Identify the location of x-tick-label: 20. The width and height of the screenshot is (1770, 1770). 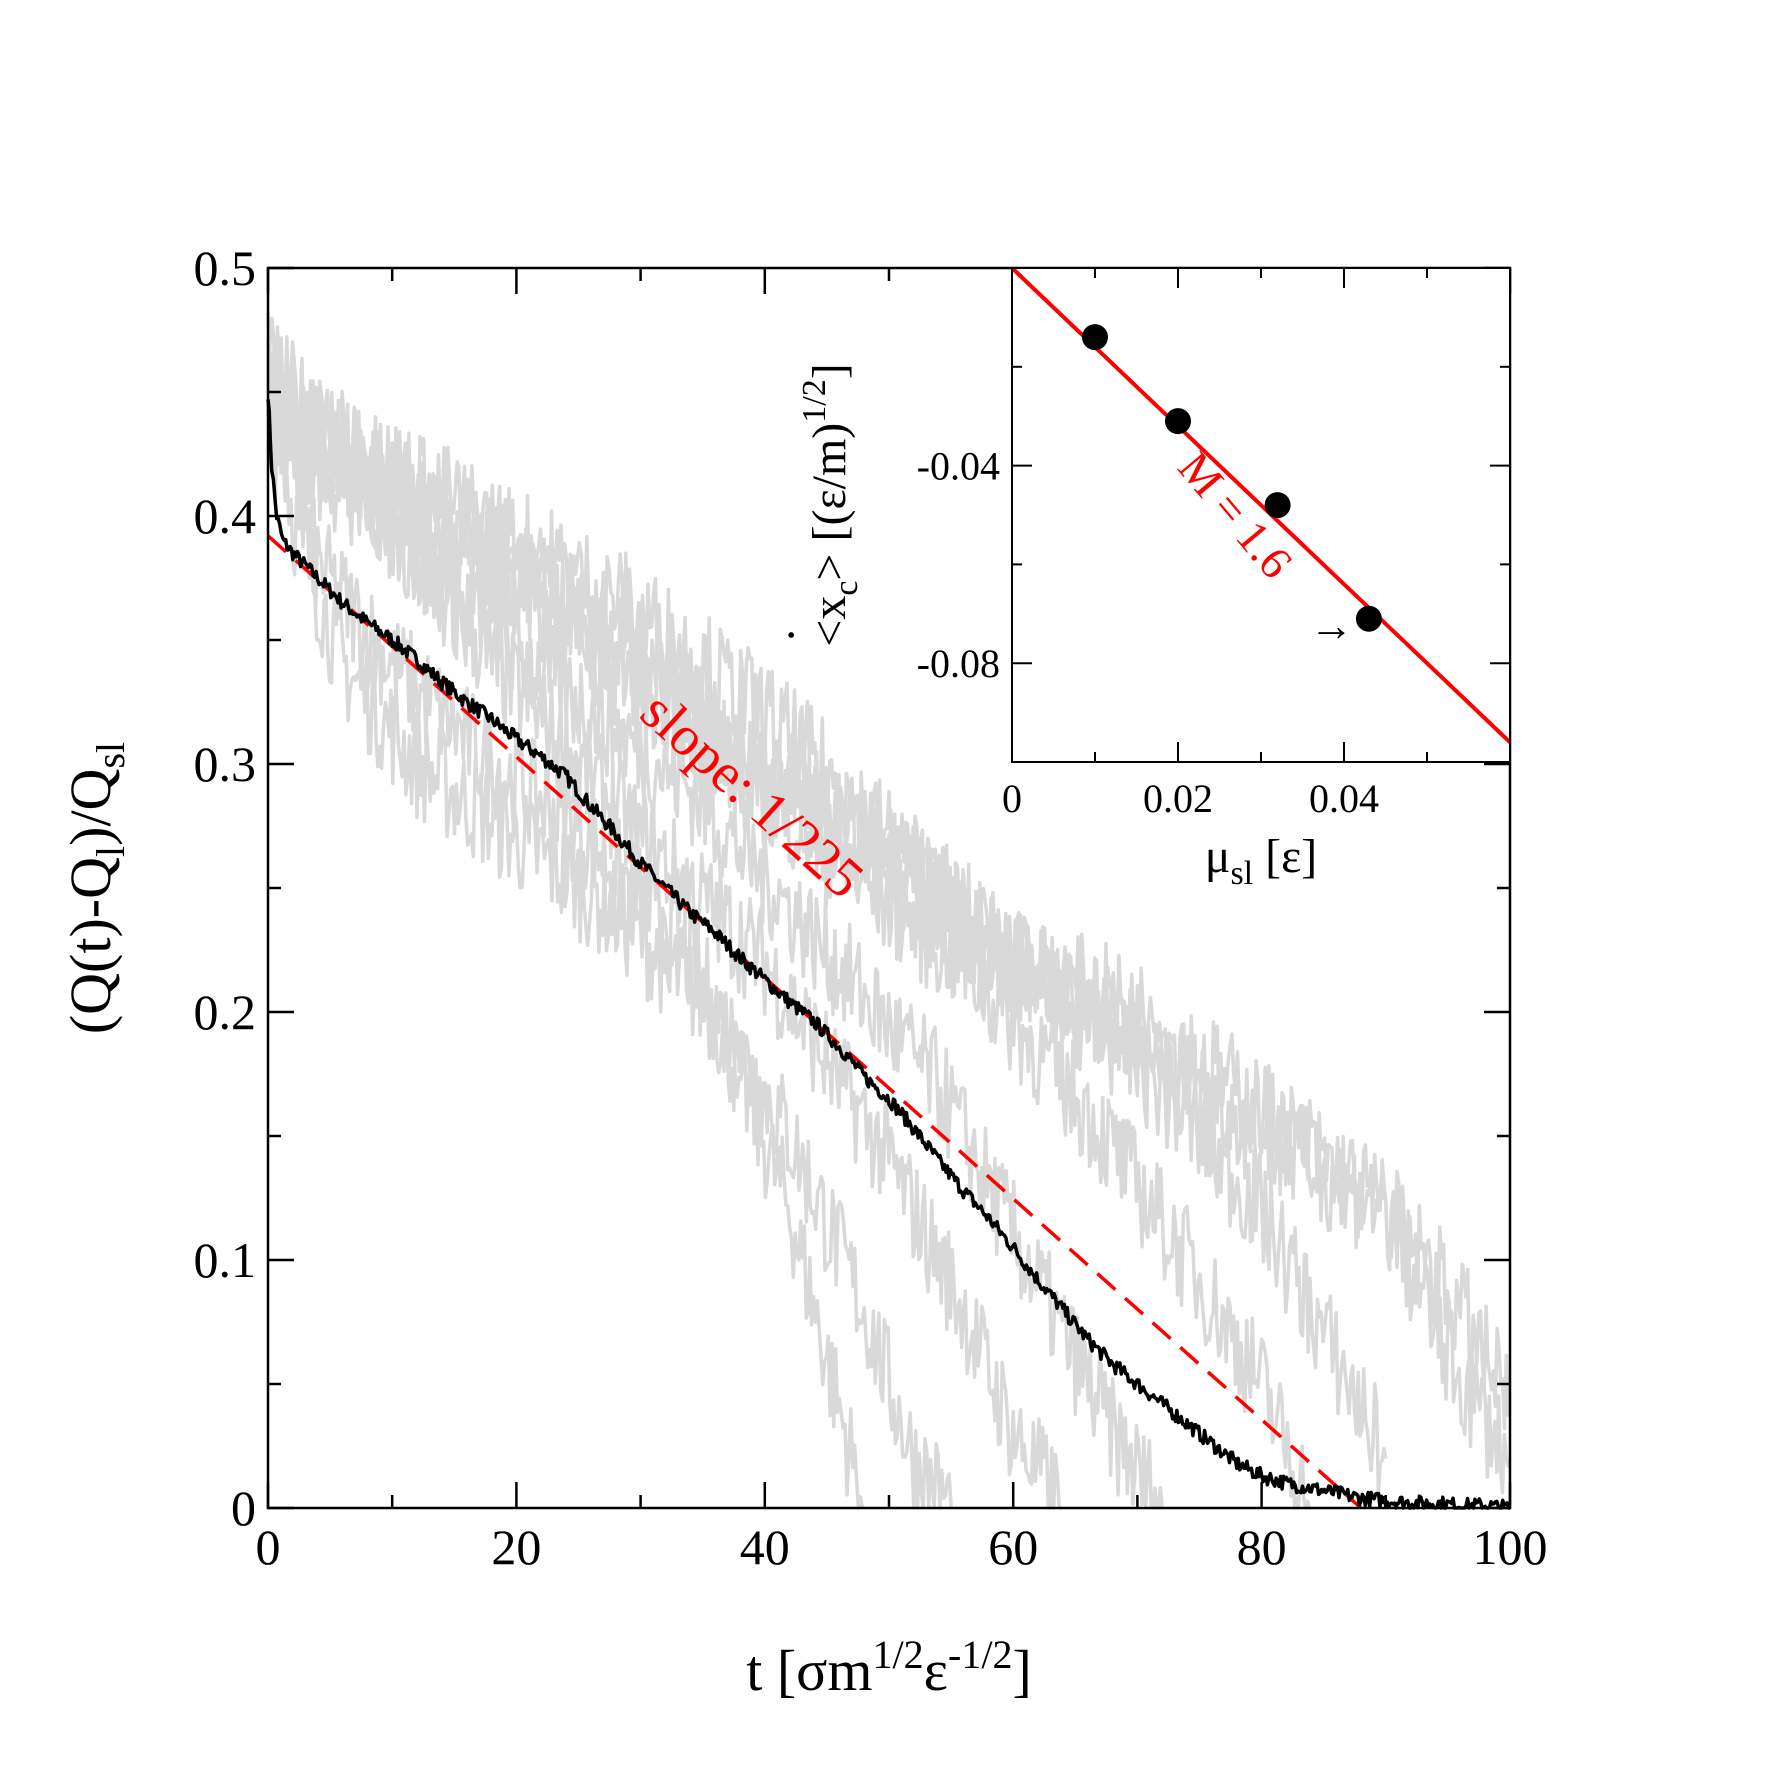
(516, 1547).